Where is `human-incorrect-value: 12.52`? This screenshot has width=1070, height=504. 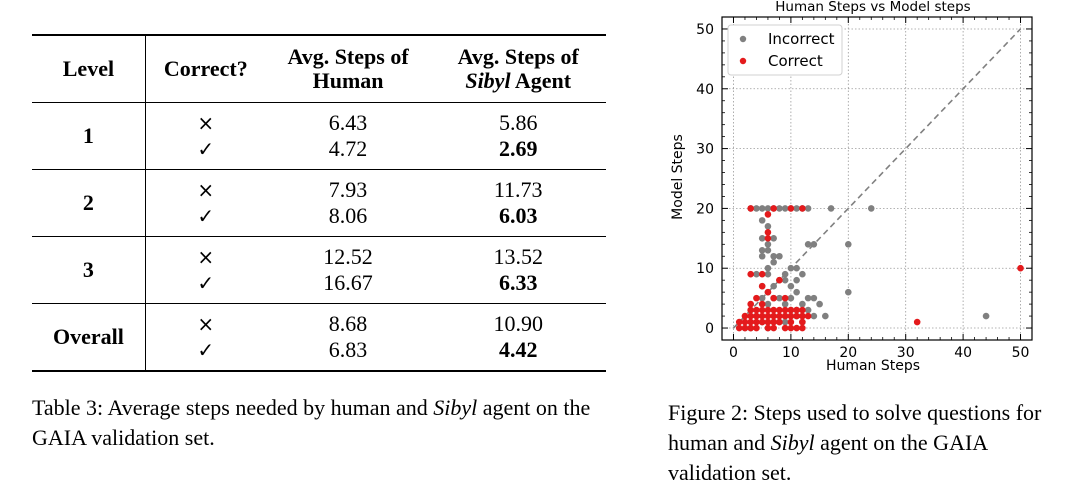 human-incorrect-value: 12.52 is located at coordinates (348, 256).